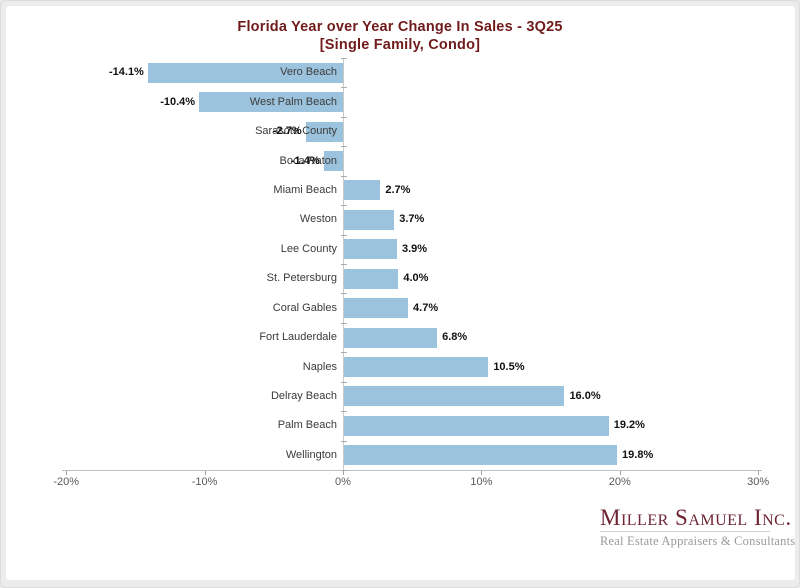 This screenshot has width=800, height=588. What do you see at coordinates (416, 367) in the screenshot?
I see `bar-naples` at bounding box center [416, 367].